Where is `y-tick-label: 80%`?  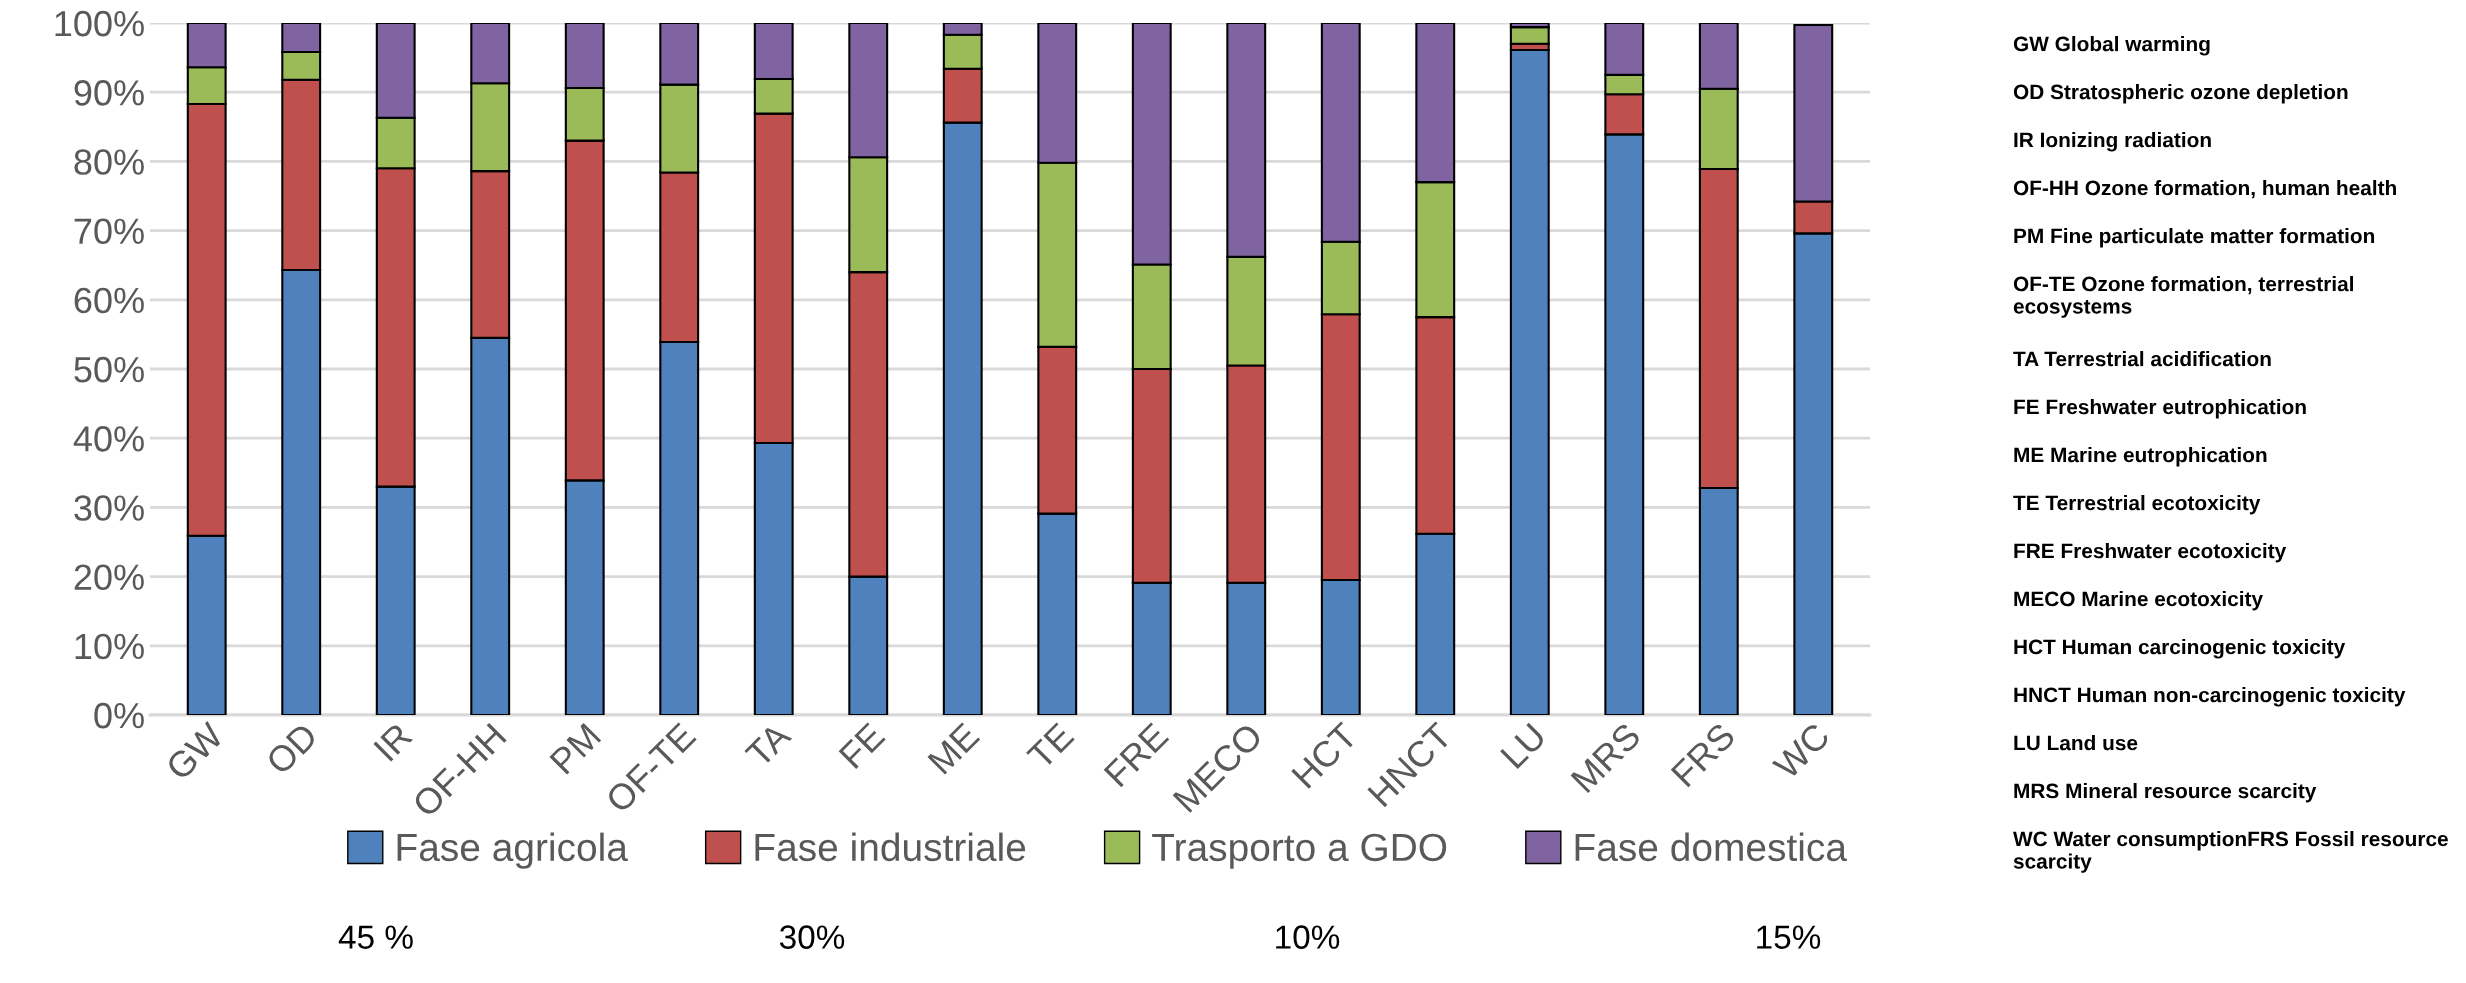 y-tick-label: 80% is located at coordinates (109, 162).